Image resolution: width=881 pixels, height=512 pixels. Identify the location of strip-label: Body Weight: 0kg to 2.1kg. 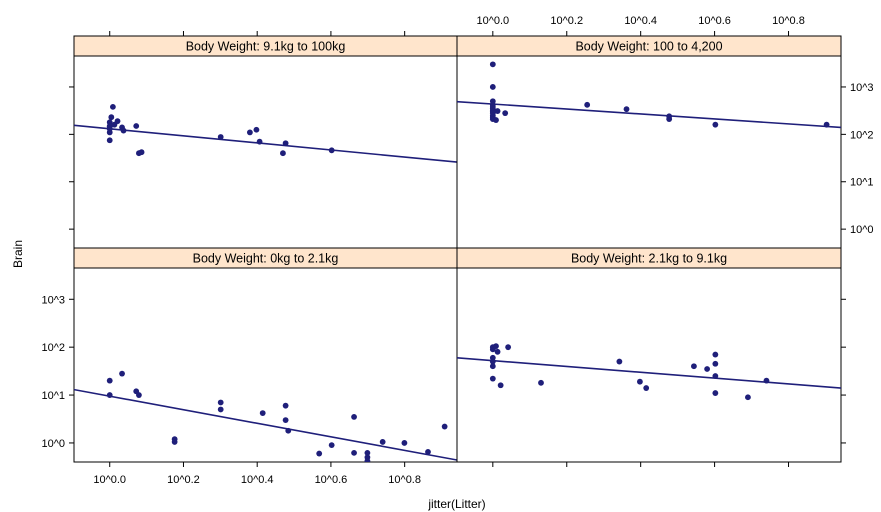
(266, 259).